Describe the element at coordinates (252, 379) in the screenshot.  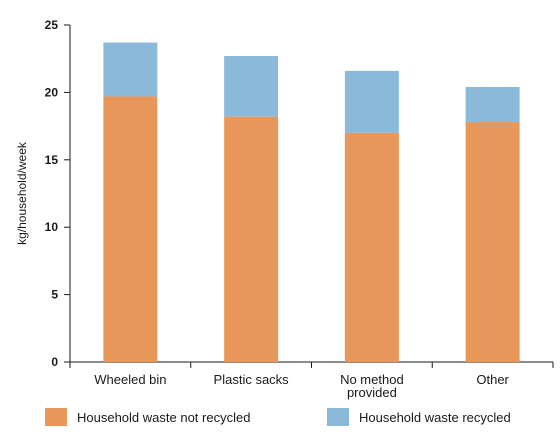
I see `x-tick-label: Plastic sacks` at that location.